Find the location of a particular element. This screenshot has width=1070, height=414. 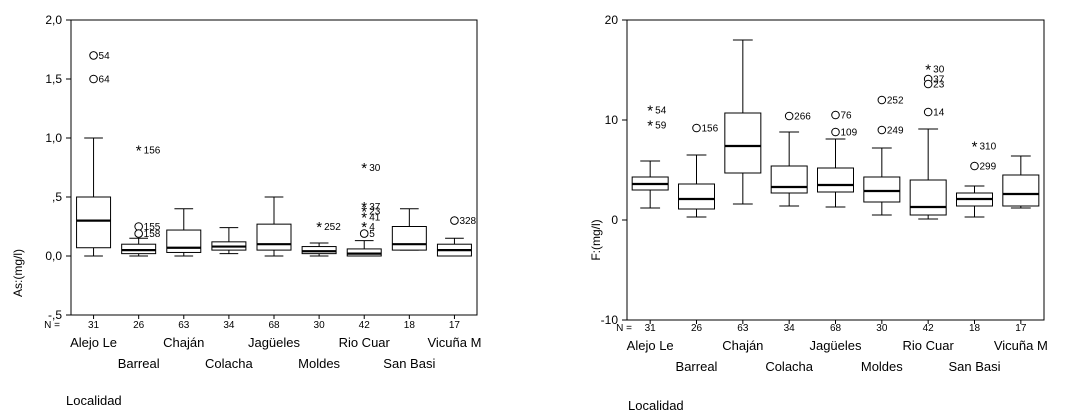

y-tick-label: 1,0 is located at coordinates (53, 138).